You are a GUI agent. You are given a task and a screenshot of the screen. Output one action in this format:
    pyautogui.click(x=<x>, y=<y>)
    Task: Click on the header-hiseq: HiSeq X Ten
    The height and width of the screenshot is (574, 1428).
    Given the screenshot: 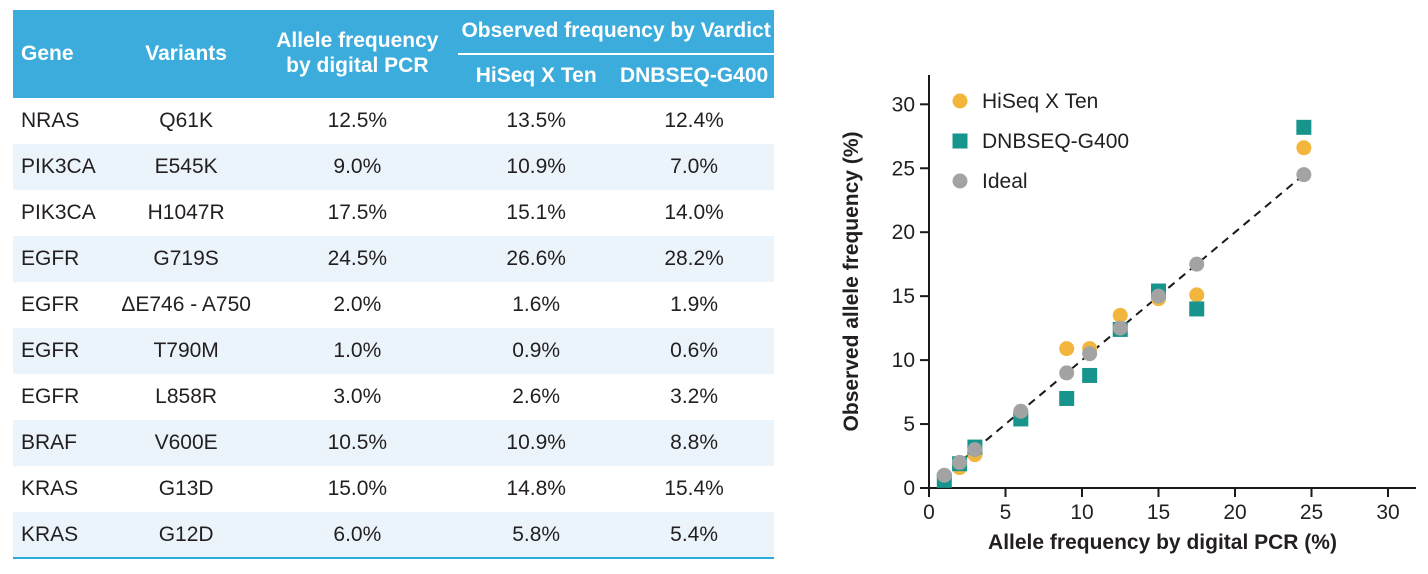 What is the action you would take?
    pyautogui.click(x=536, y=76)
    